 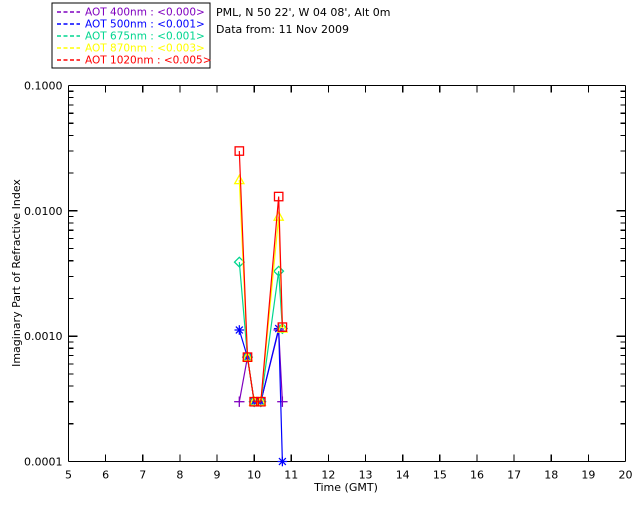 I want to click on legend-label-500nm: AOT 500nm : <0.001>, so click(x=145, y=25).